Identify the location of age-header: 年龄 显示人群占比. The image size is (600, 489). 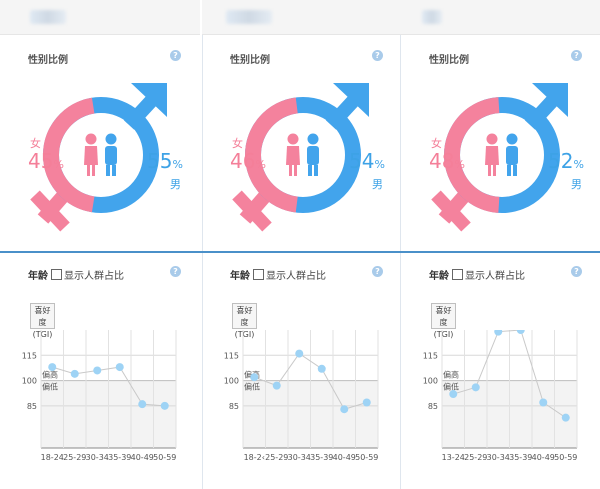
(76, 274).